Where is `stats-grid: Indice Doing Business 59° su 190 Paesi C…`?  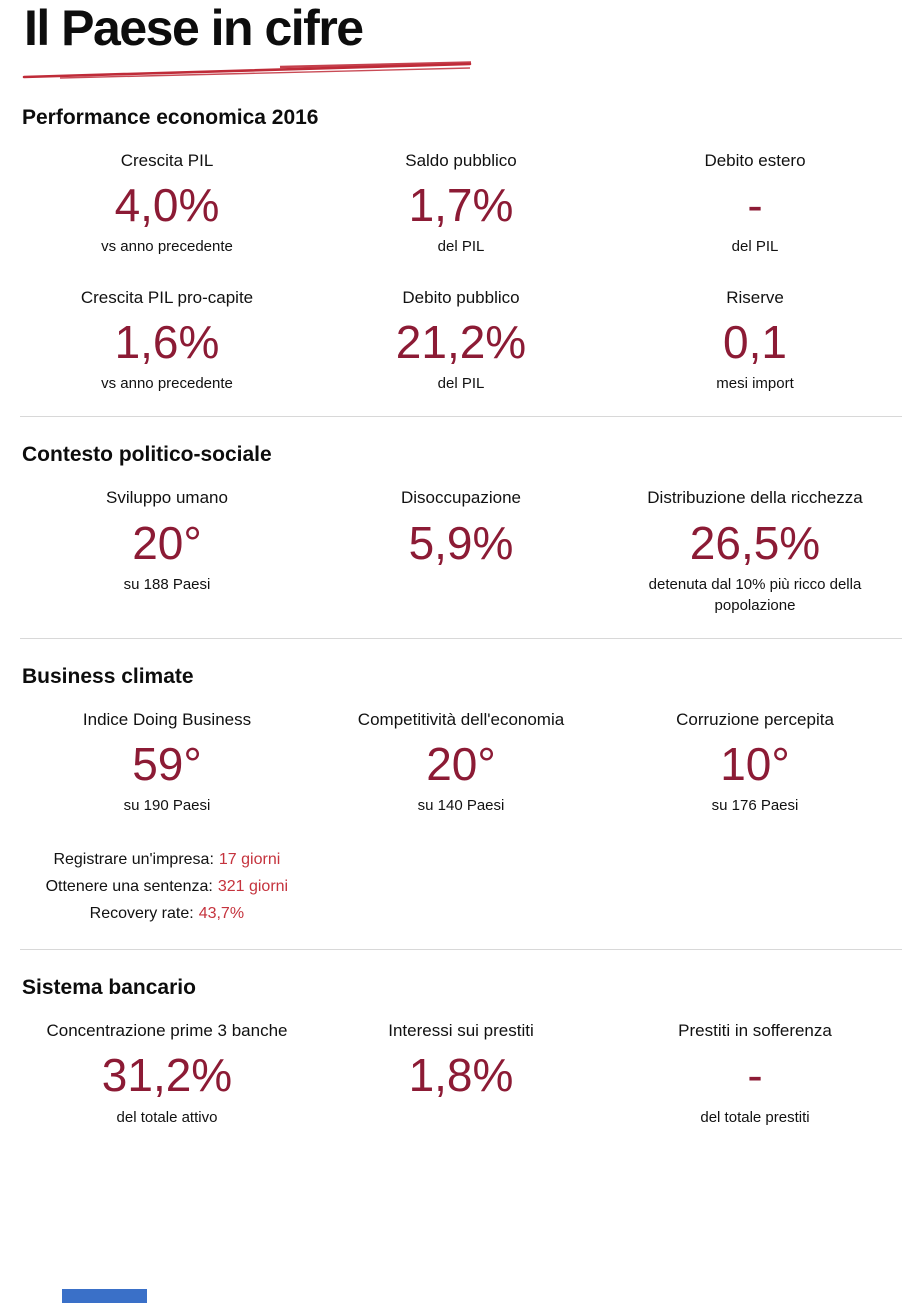 stats-grid: Indice Doing Business 59° su 190 Paesi C… is located at coordinates (461, 762).